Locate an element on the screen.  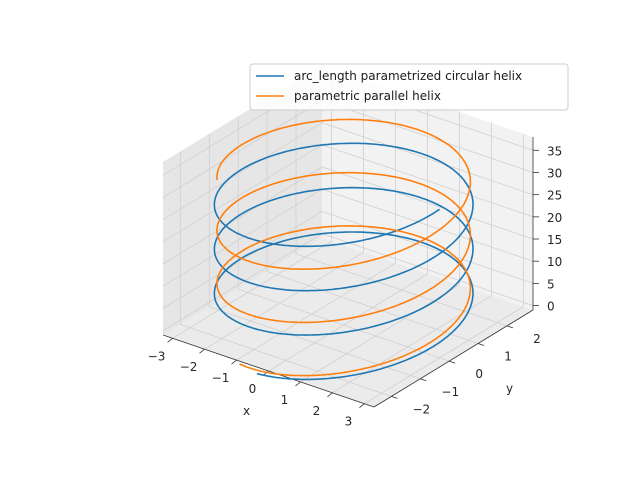
y-tick-label: 2 is located at coordinates (537, 339).